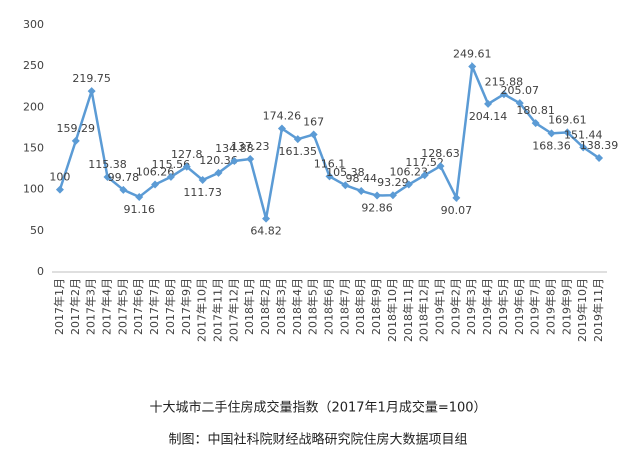 The image size is (625, 461). What do you see at coordinates (440, 153) in the screenshot?
I see `data-label: 128.63` at bounding box center [440, 153].